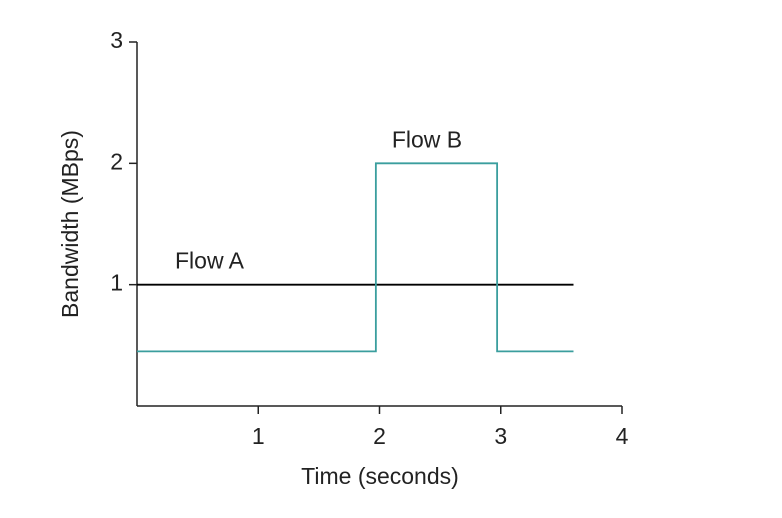 The image size is (782, 518). I want to click on x-axis-label: Time (seconds), so click(380, 476).